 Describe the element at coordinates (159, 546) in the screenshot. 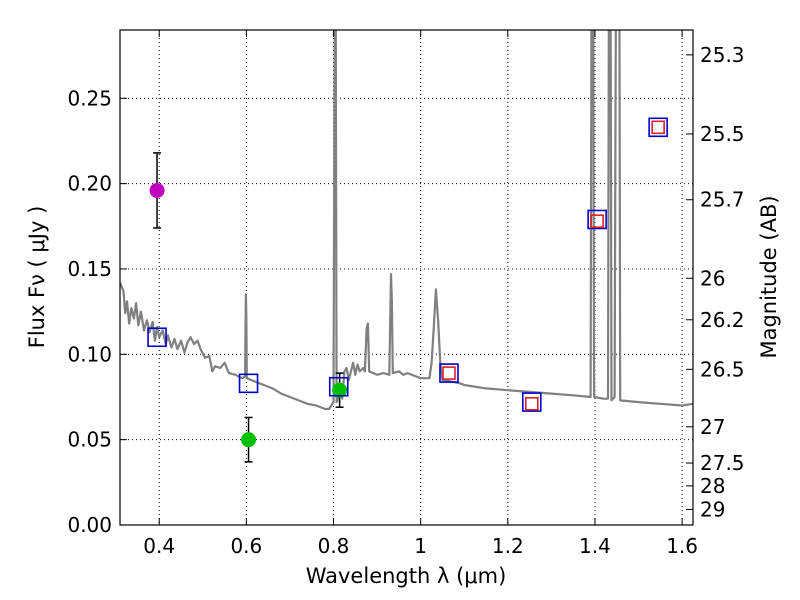

I see `x-tick-label: 0.4` at that location.